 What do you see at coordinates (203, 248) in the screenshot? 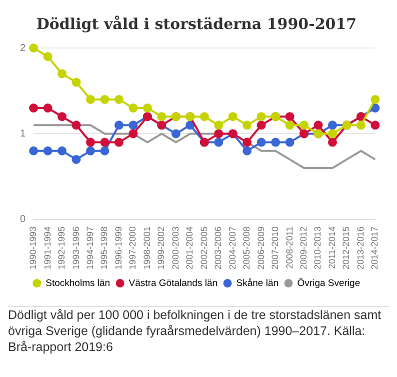
I see `x-tick-label: 2002-2005` at bounding box center [203, 248].